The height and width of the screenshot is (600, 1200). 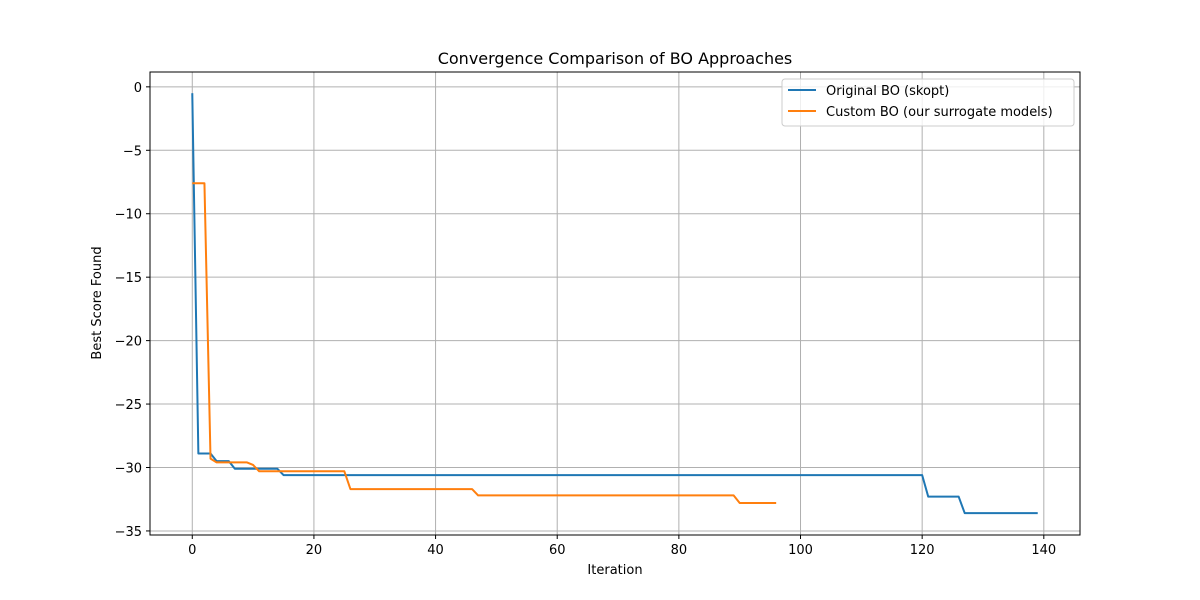 I want to click on legend-label-custom-bo: Custom BO (our surrogate models), so click(x=939, y=112).